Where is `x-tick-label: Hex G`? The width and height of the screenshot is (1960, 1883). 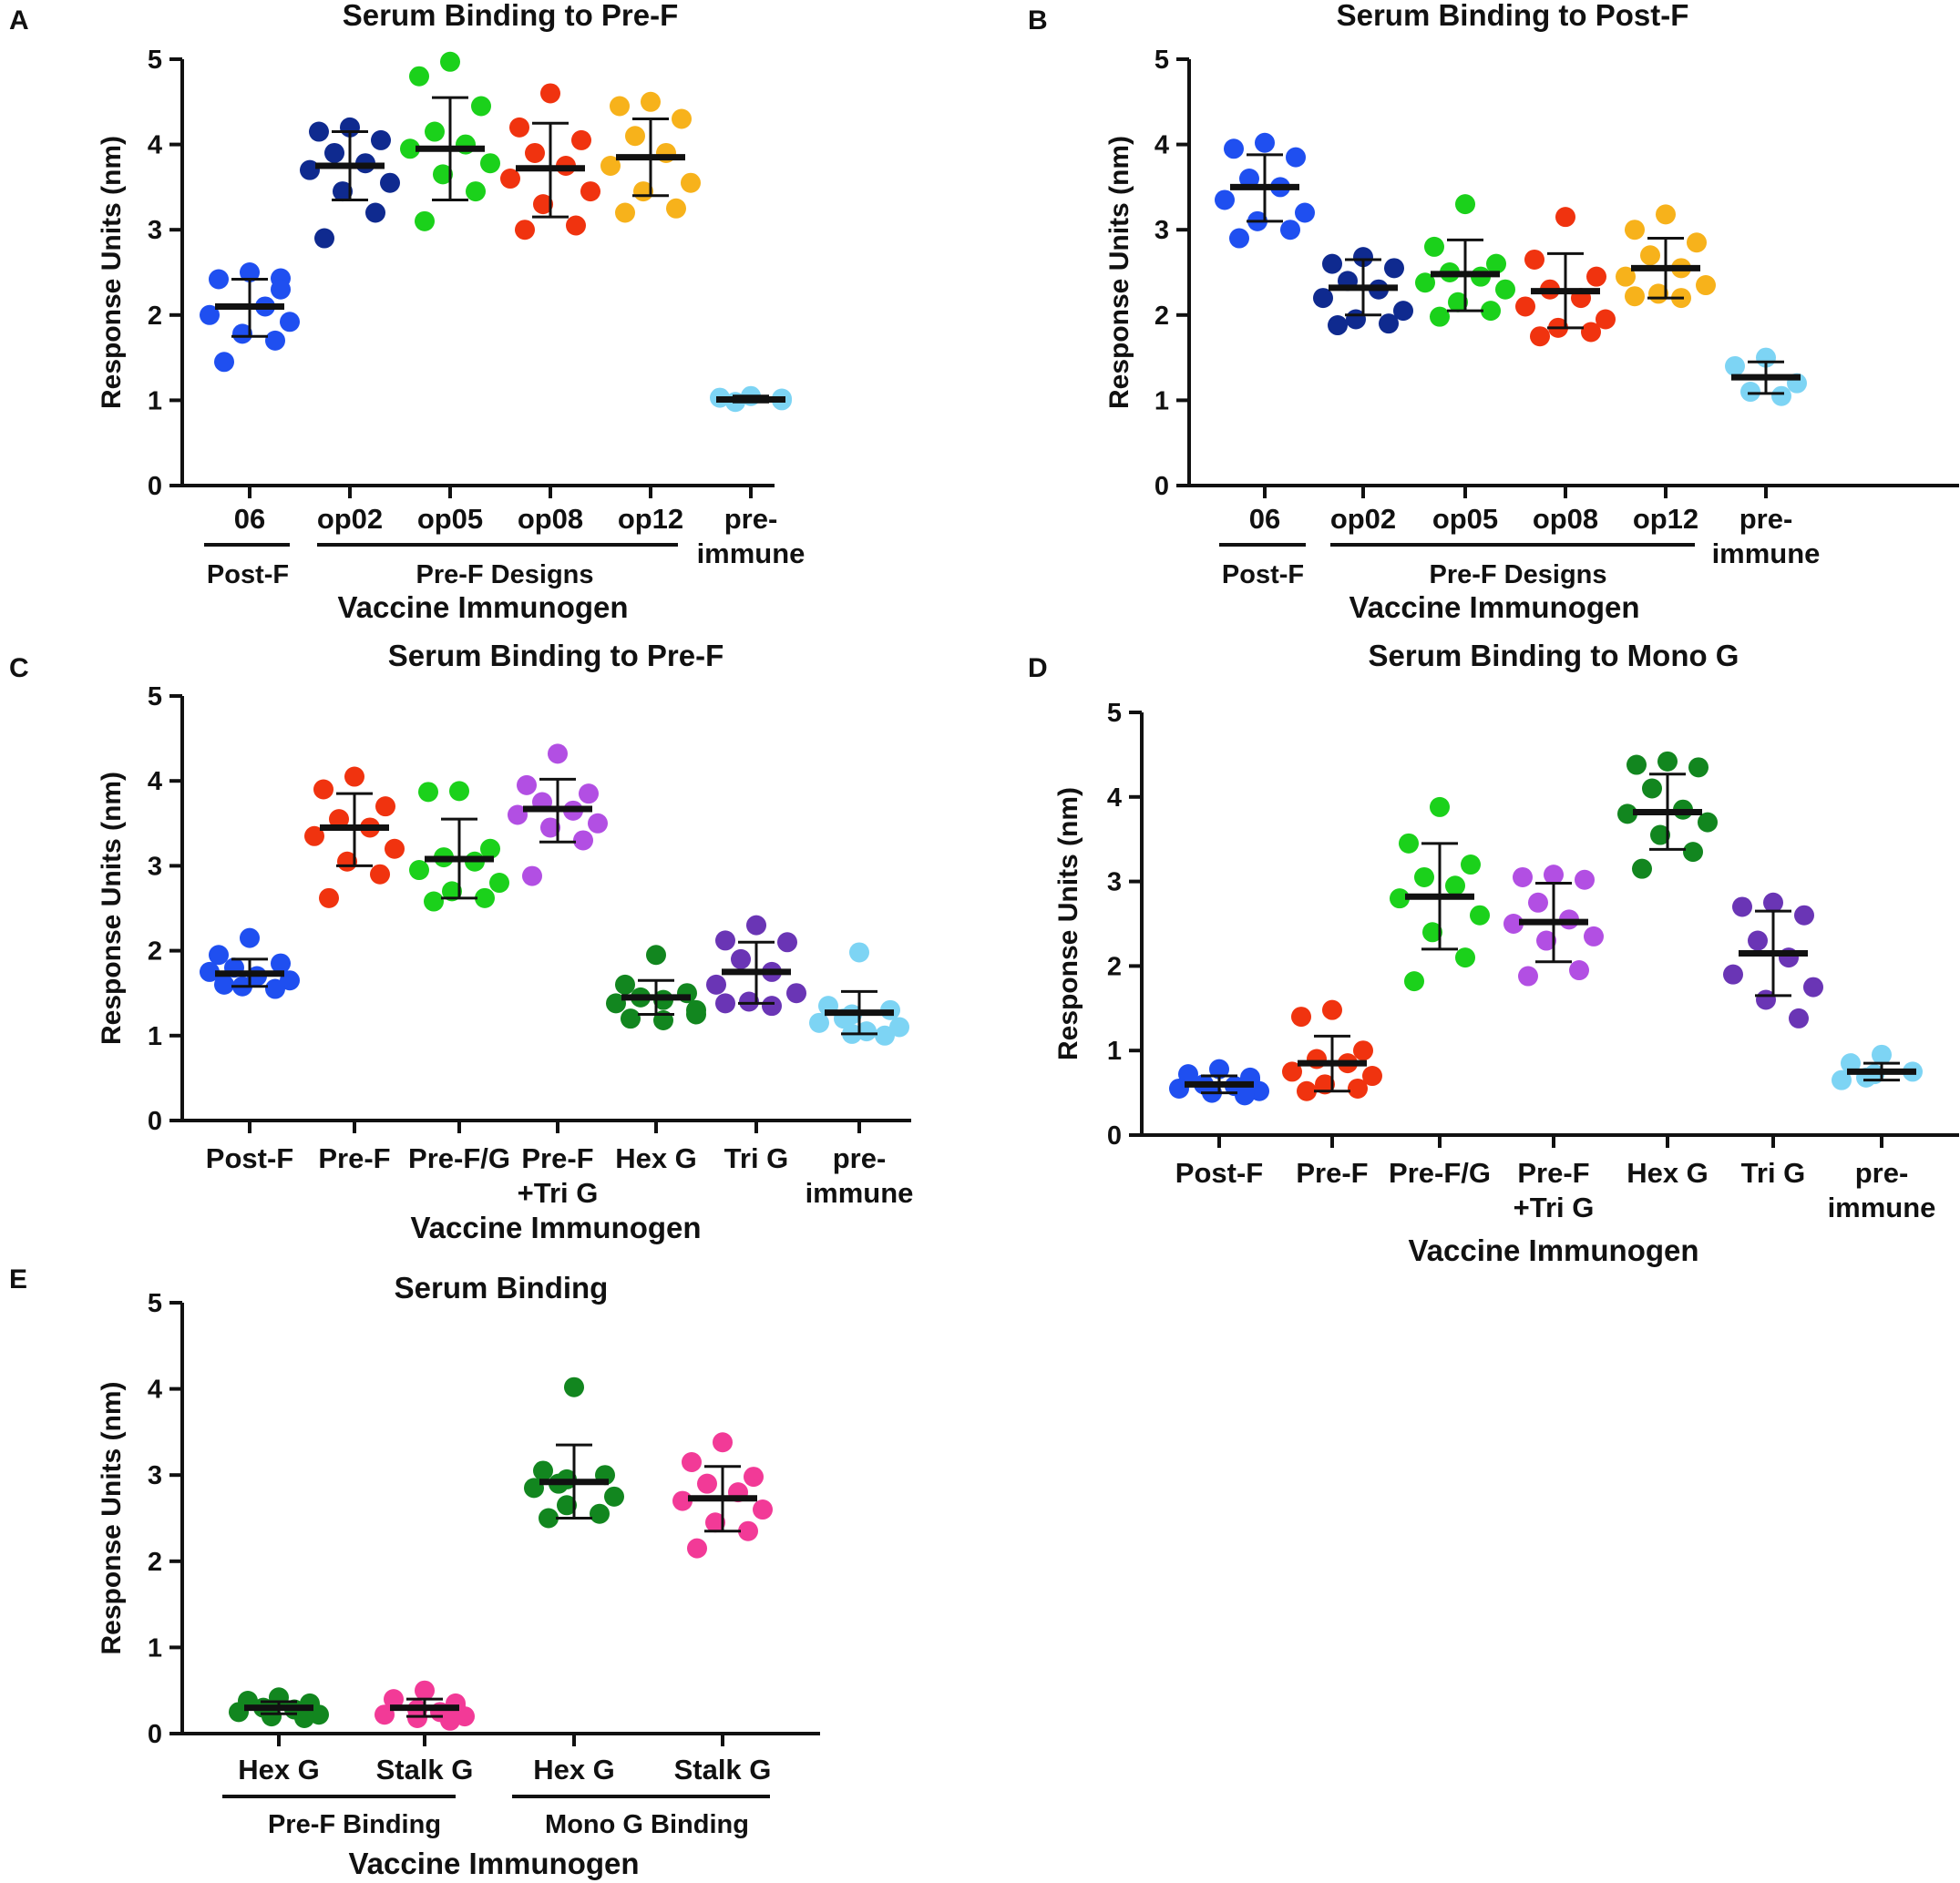 x-tick-label: Hex G is located at coordinates (656, 1158).